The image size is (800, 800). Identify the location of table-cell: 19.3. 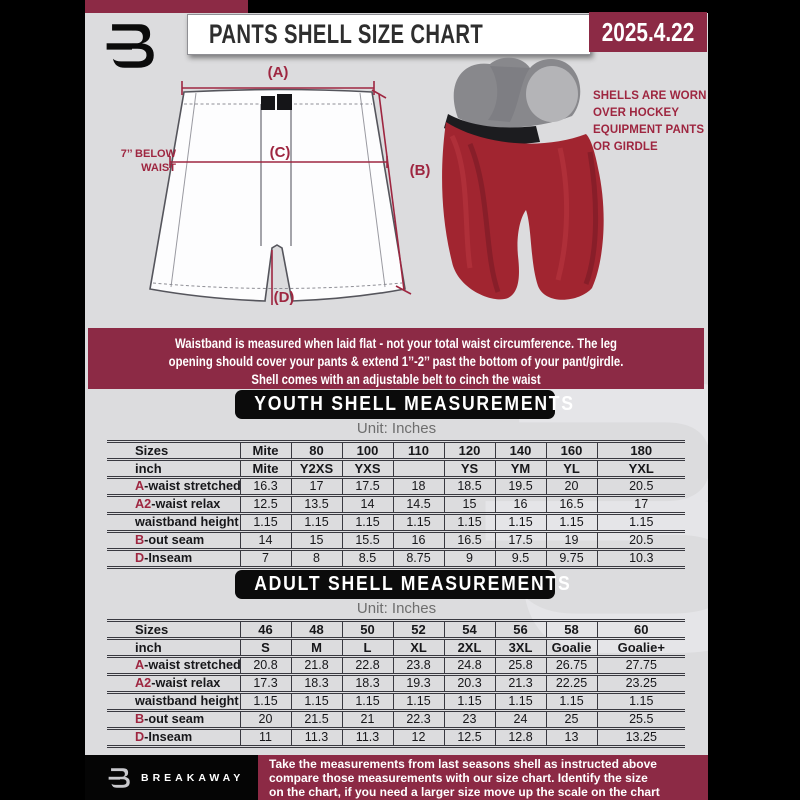
(418, 684).